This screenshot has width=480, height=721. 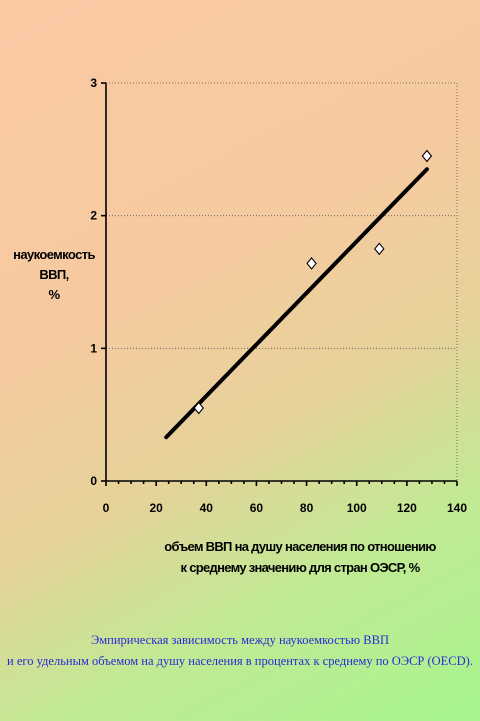 I want to click on y-axis-label-line: ВВП,, so click(x=54, y=275).